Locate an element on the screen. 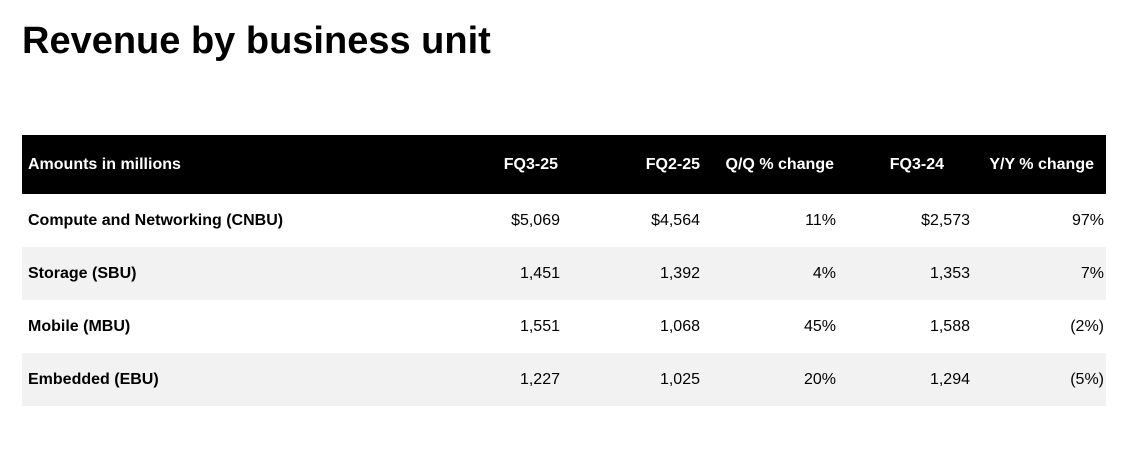 The height and width of the screenshot is (474, 1130). cell-fq2-25: 1,392 is located at coordinates (679, 273).